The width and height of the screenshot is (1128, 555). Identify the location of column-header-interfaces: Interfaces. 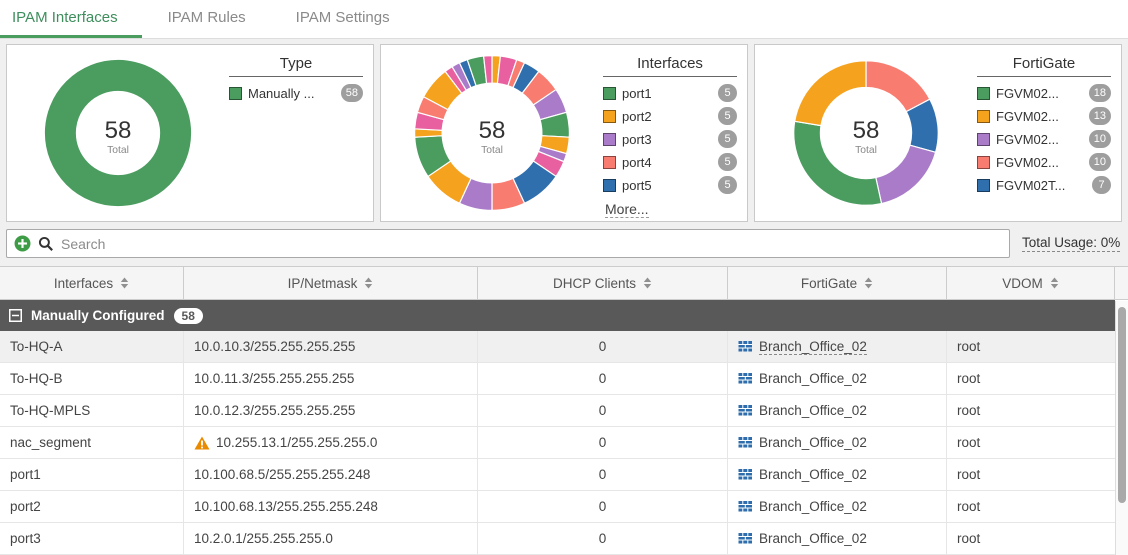
(92, 283).